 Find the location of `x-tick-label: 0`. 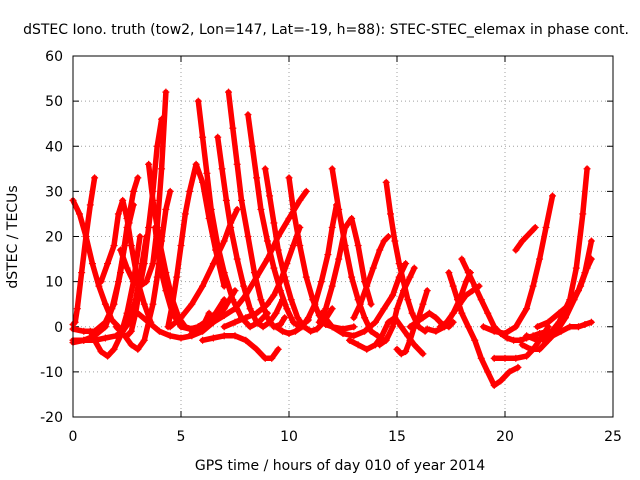

x-tick-label: 0 is located at coordinates (73, 437).